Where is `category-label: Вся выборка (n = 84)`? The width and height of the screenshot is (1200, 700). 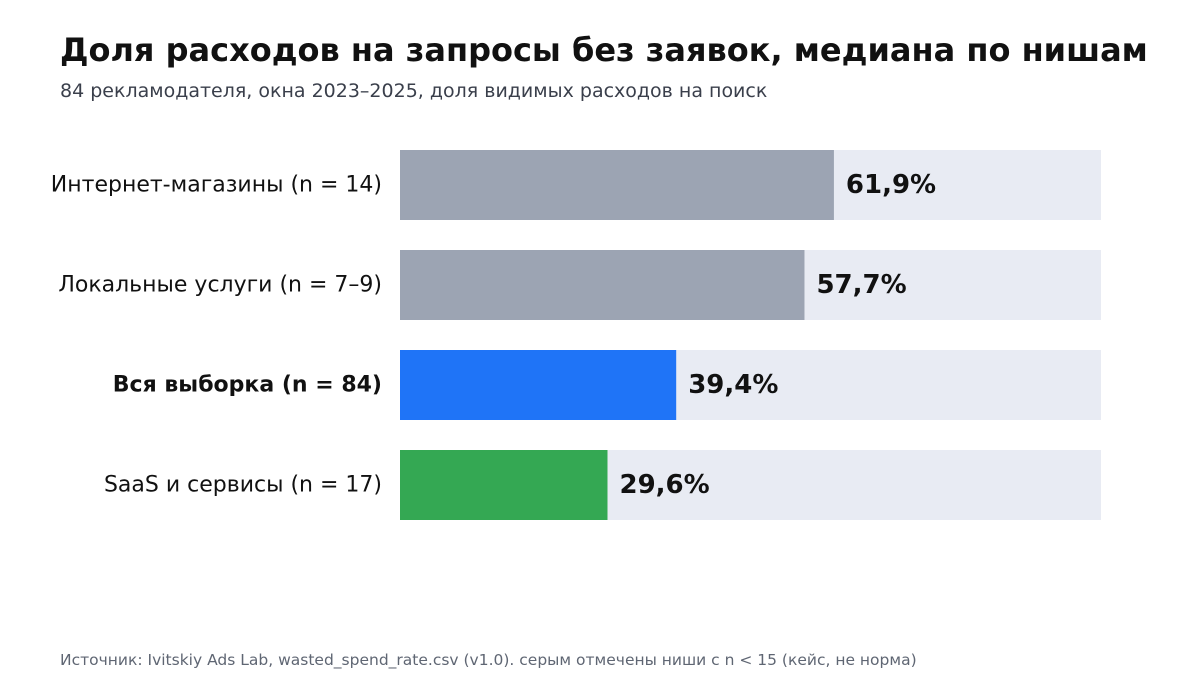 category-label: Вся выборка (n = 84) is located at coordinates (247, 385).